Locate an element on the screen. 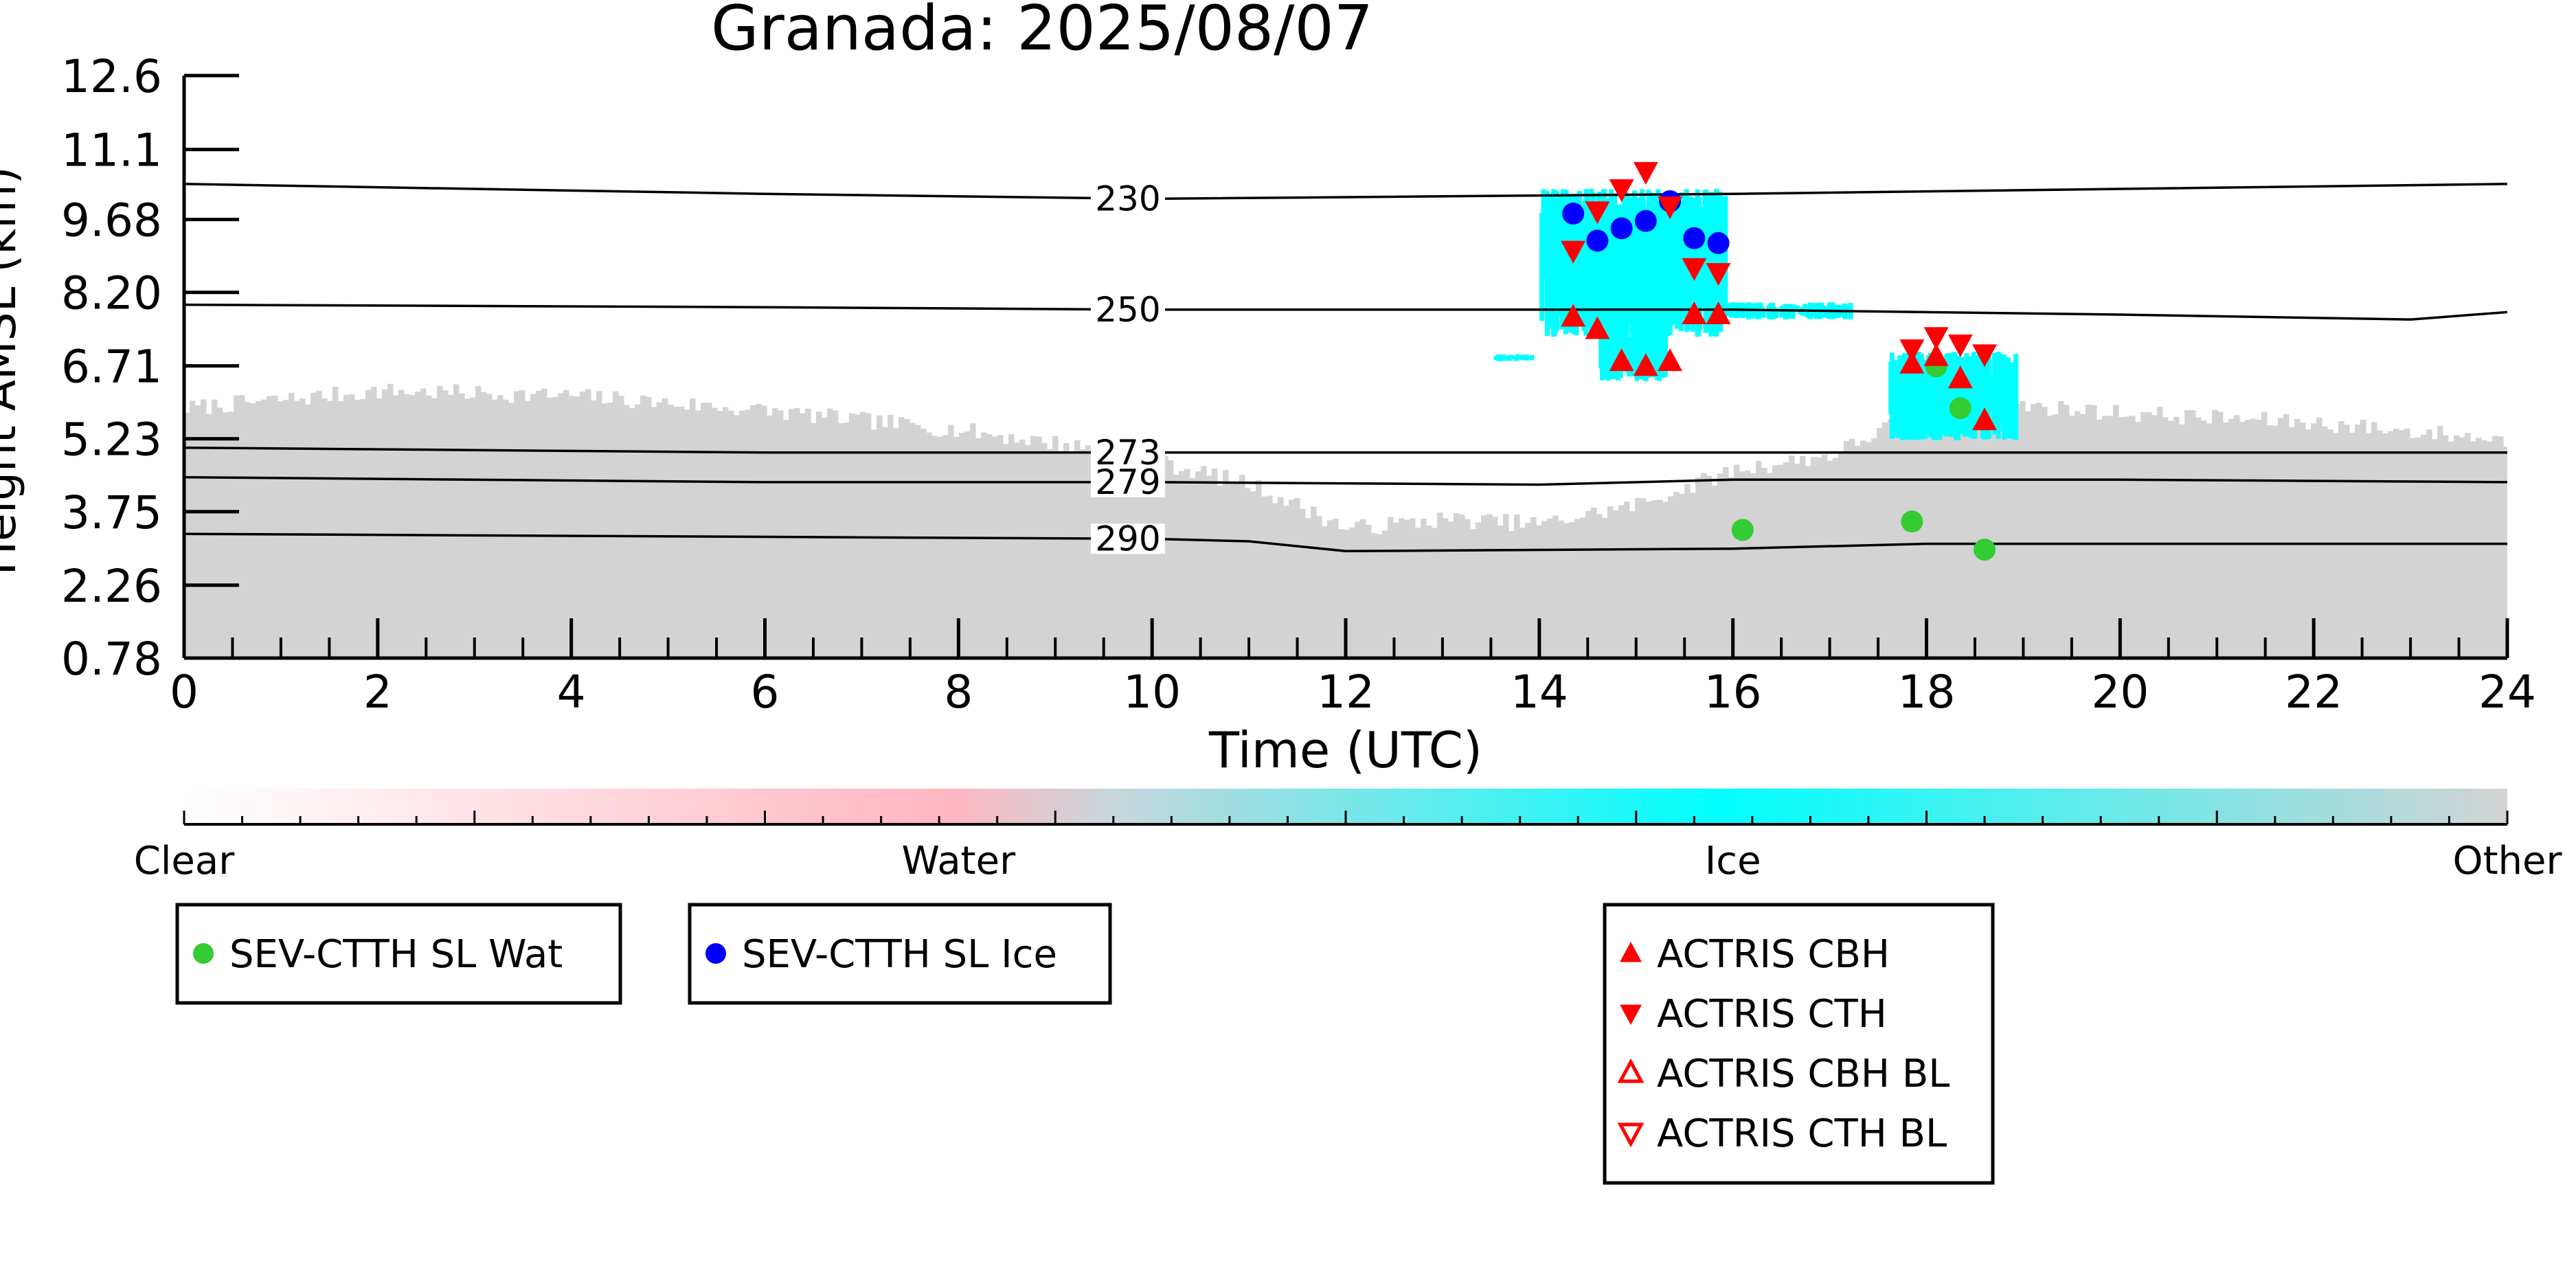 The width and height of the screenshot is (2576, 1288). actris-cbh-bl-legend-label: ACTRIS CBH BL is located at coordinates (1803, 1074).